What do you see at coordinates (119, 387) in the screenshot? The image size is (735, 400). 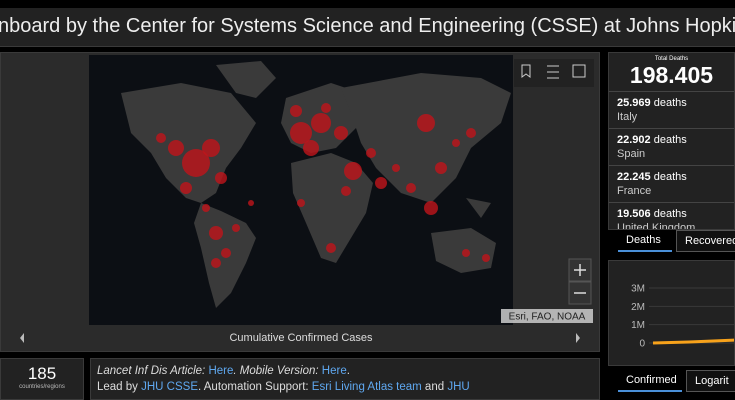 I see `info-text: Lead by` at bounding box center [119, 387].